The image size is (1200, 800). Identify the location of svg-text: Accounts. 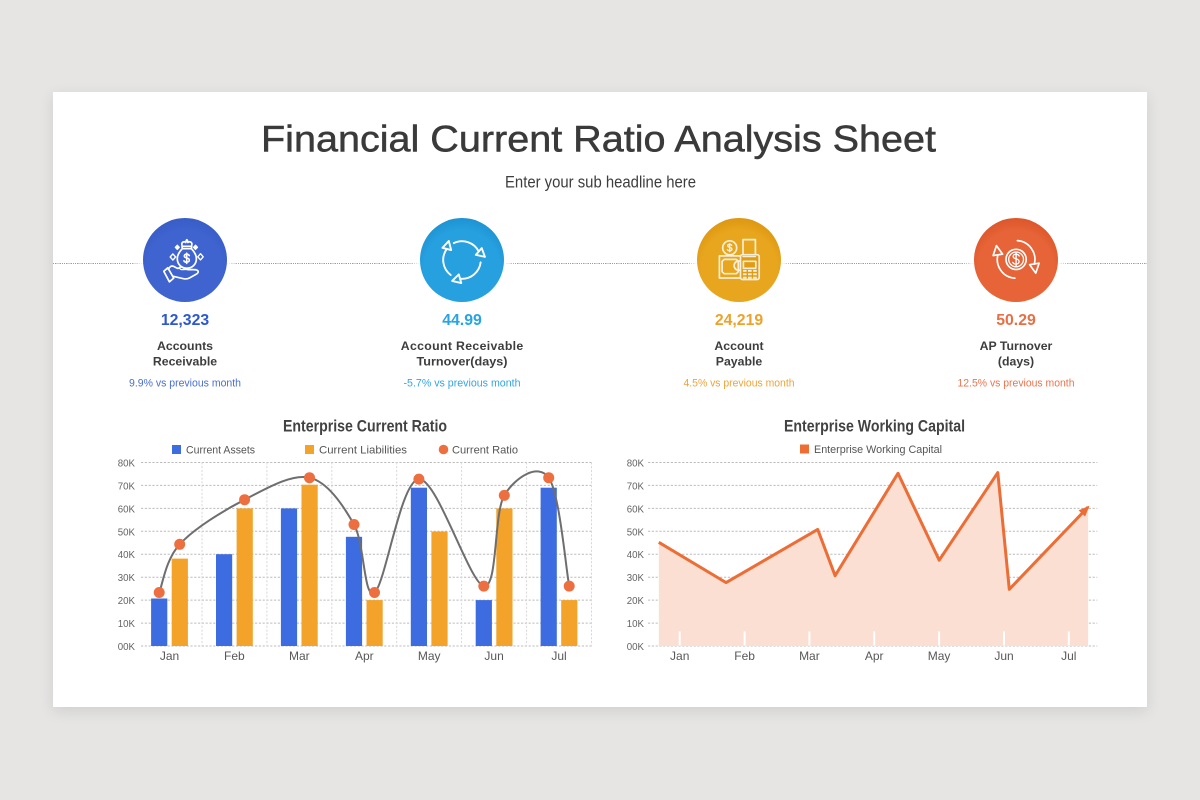
(185, 346).